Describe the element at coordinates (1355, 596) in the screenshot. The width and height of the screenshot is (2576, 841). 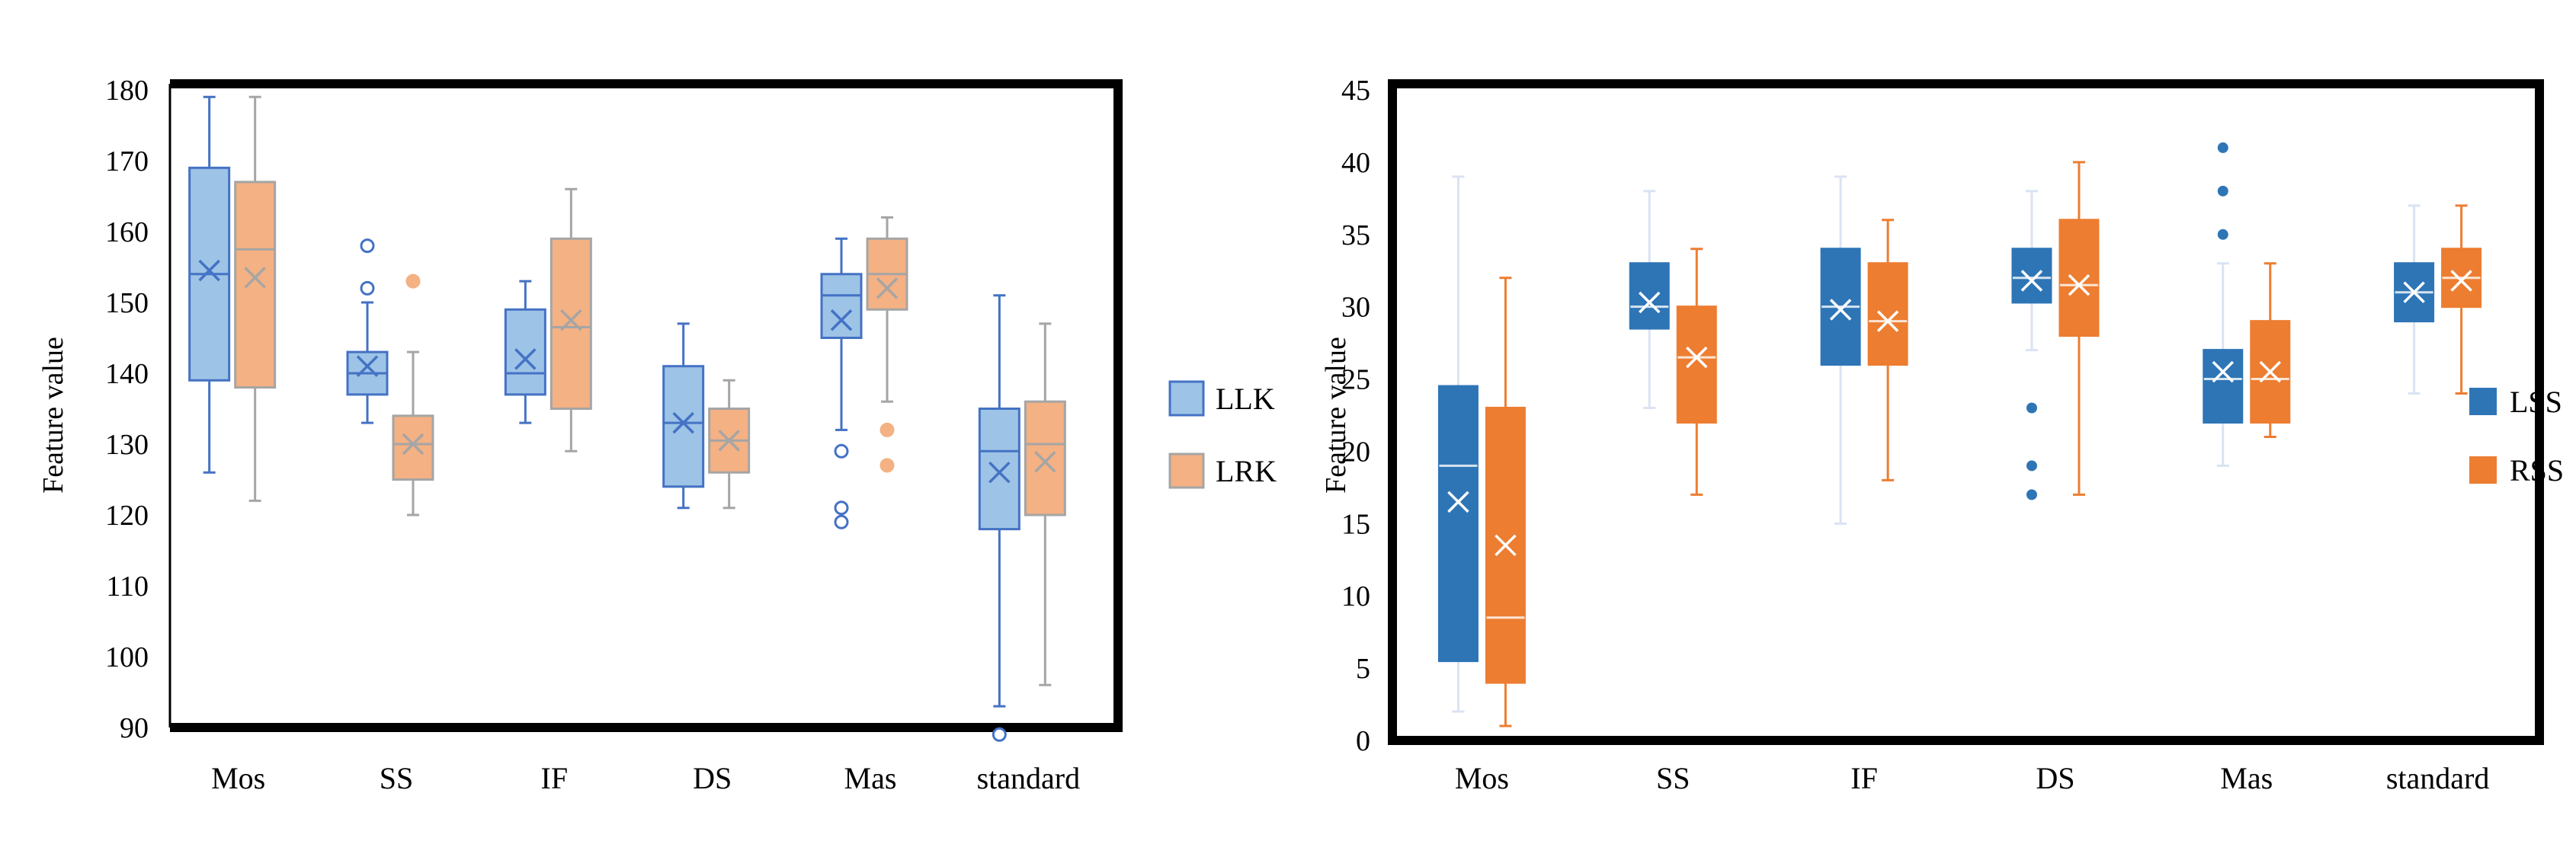
I see `y-tick-label: 10` at that location.